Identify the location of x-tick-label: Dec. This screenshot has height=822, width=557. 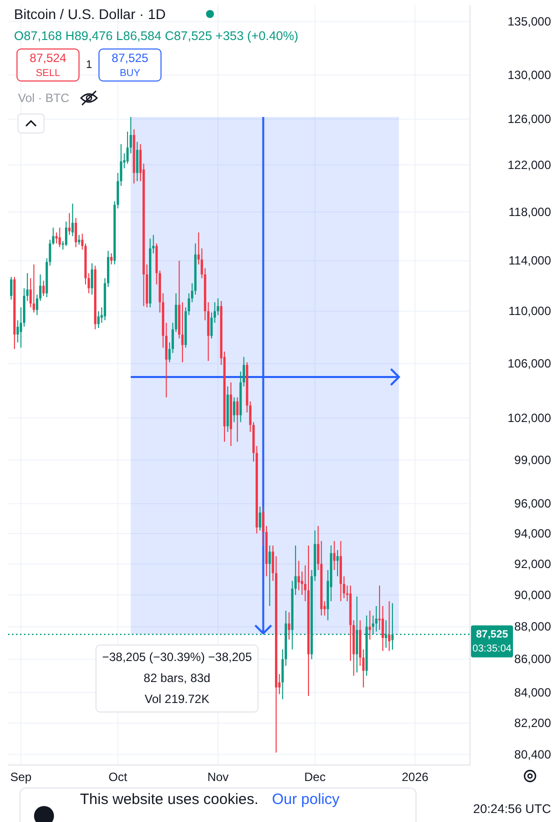
(315, 777).